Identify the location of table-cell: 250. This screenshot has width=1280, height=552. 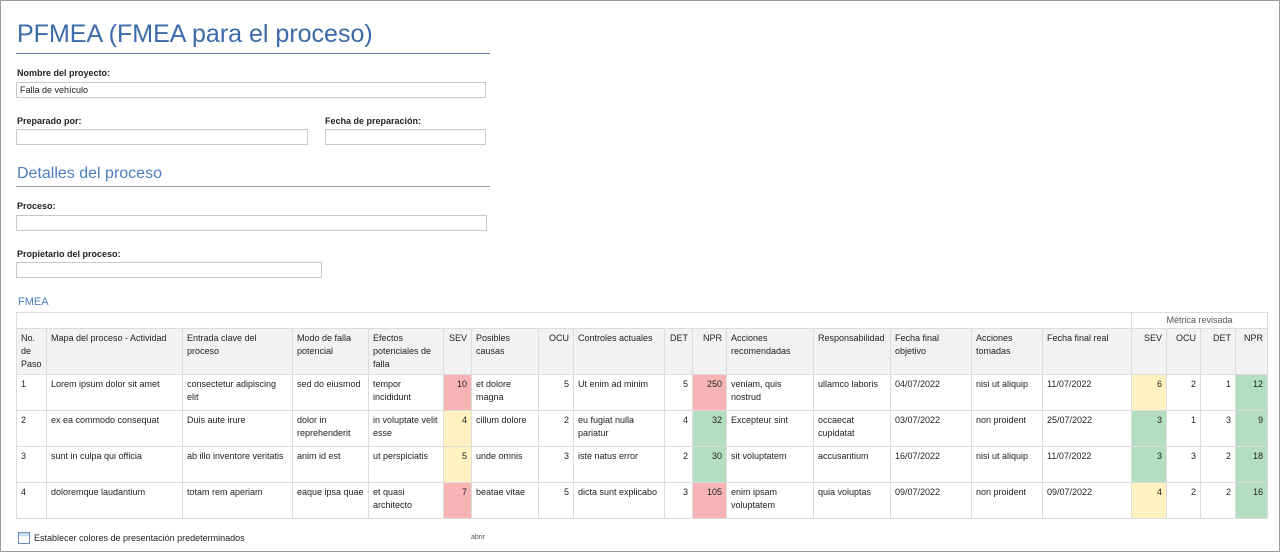
(709, 392).